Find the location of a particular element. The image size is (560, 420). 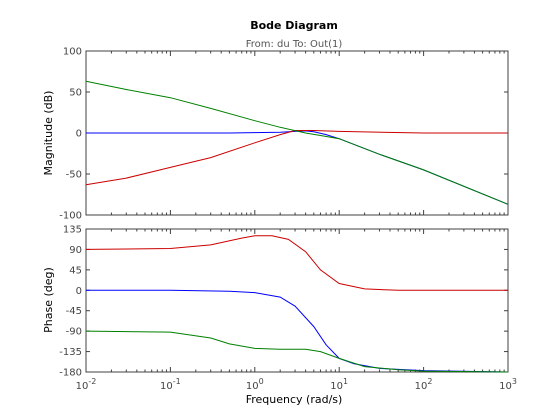

phase-series-3-line is located at coordinates (297, 351).